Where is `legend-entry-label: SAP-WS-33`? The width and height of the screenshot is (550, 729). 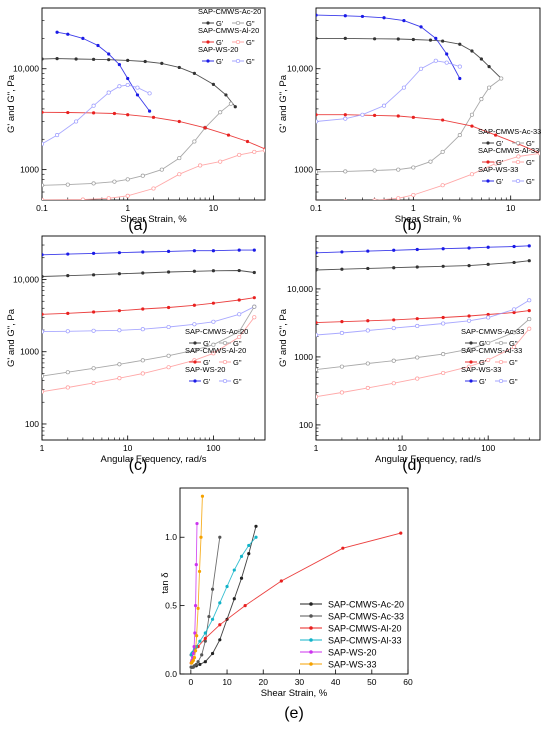
legend-entry-label: SAP-WS-33 is located at coordinates (352, 665).